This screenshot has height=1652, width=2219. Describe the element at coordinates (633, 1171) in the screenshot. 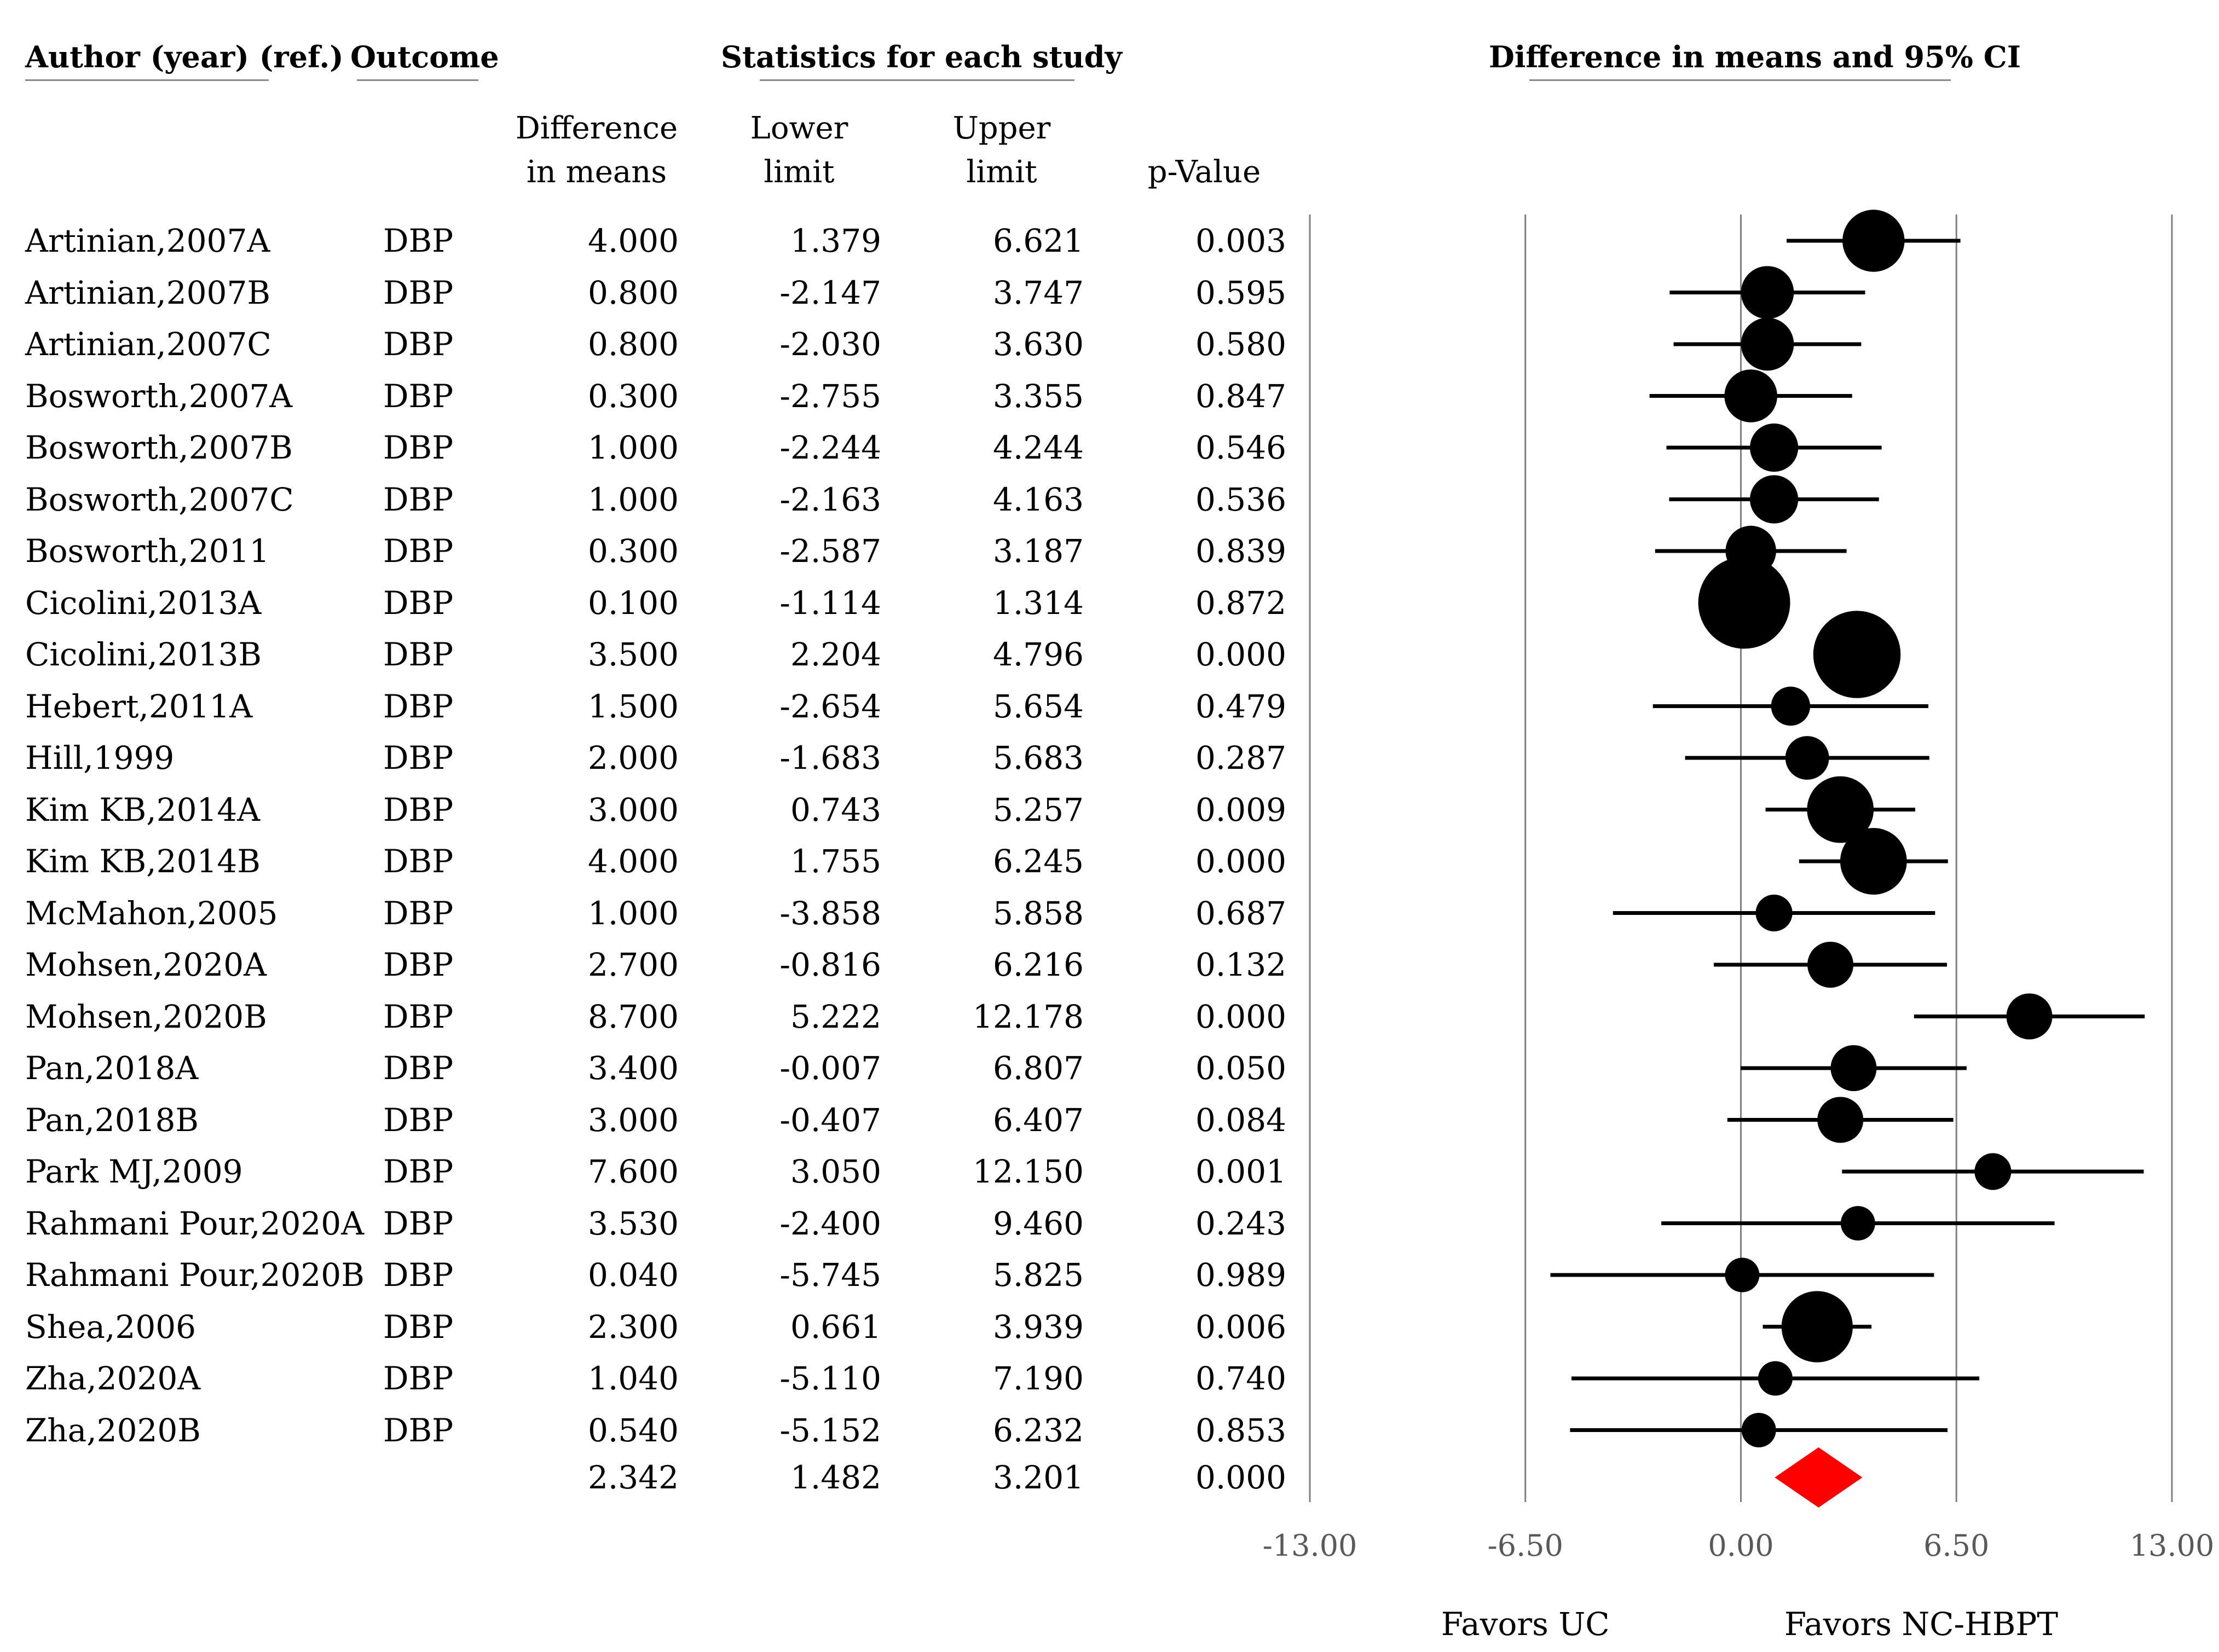

I see `study-diff: 7.600` at that location.